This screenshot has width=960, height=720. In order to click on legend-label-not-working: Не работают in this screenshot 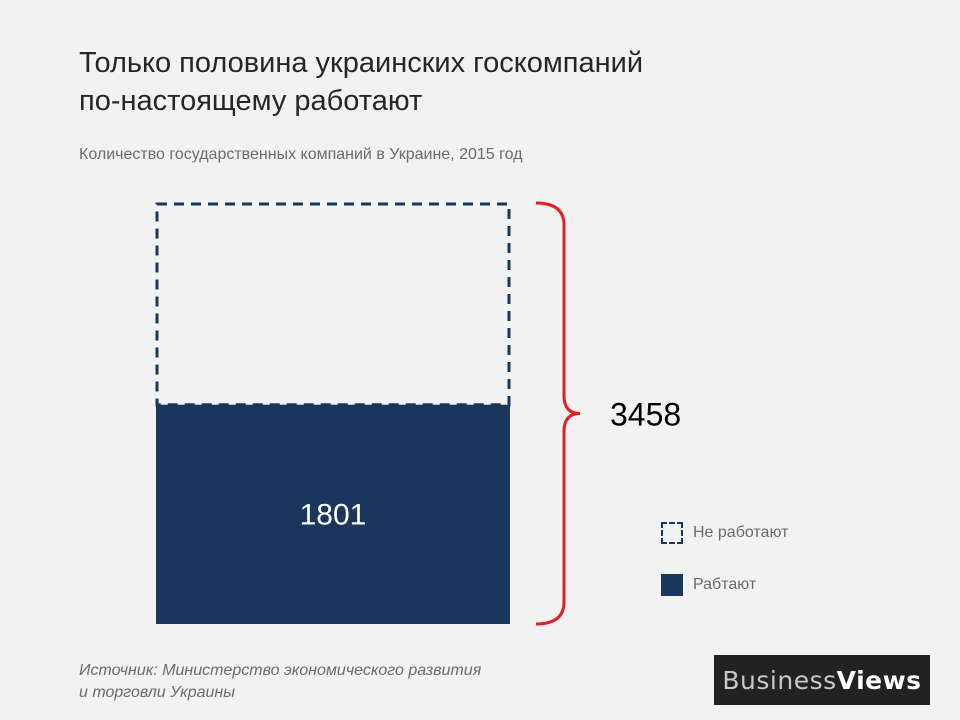, I will do `click(741, 532)`.